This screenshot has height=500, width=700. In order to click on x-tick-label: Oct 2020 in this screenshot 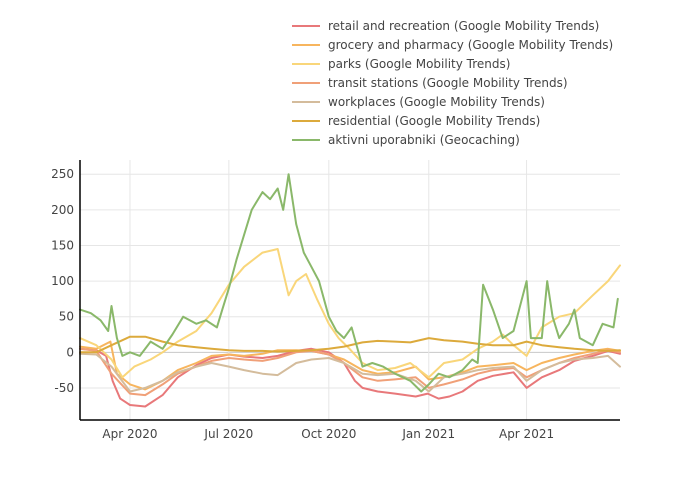, I will do `click(328, 434)`.